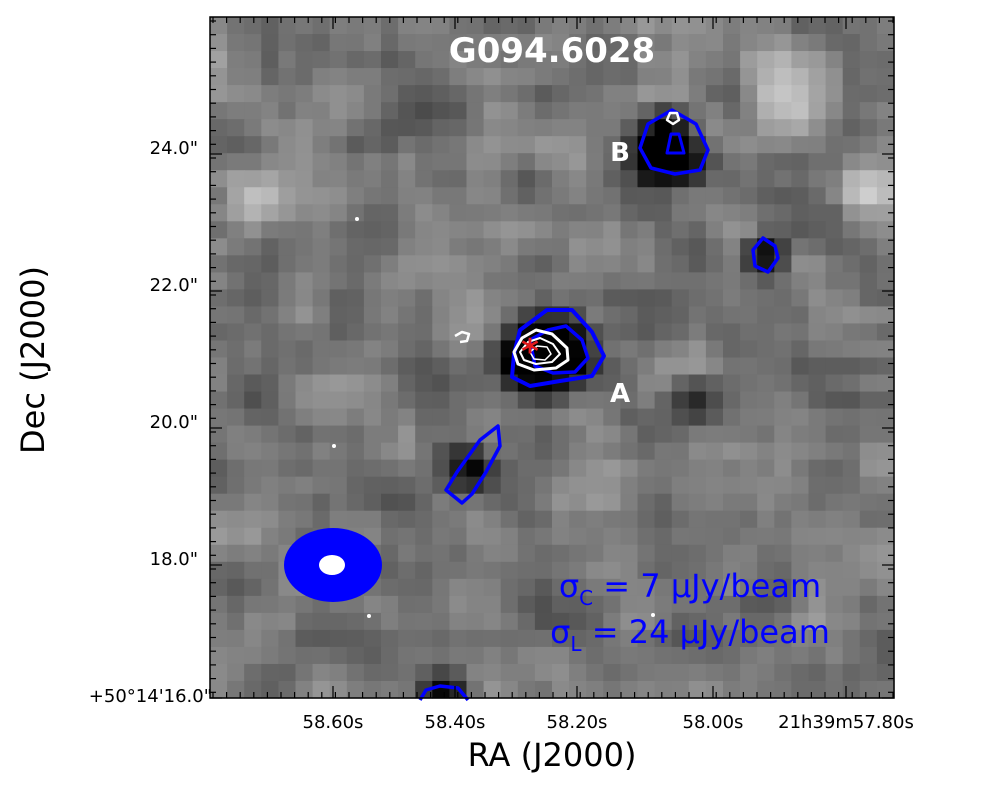 The image size is (1000, 786). Describe the element at coordinates (333, 565) in the screenshot. I see `beam-ellipse` at that location.